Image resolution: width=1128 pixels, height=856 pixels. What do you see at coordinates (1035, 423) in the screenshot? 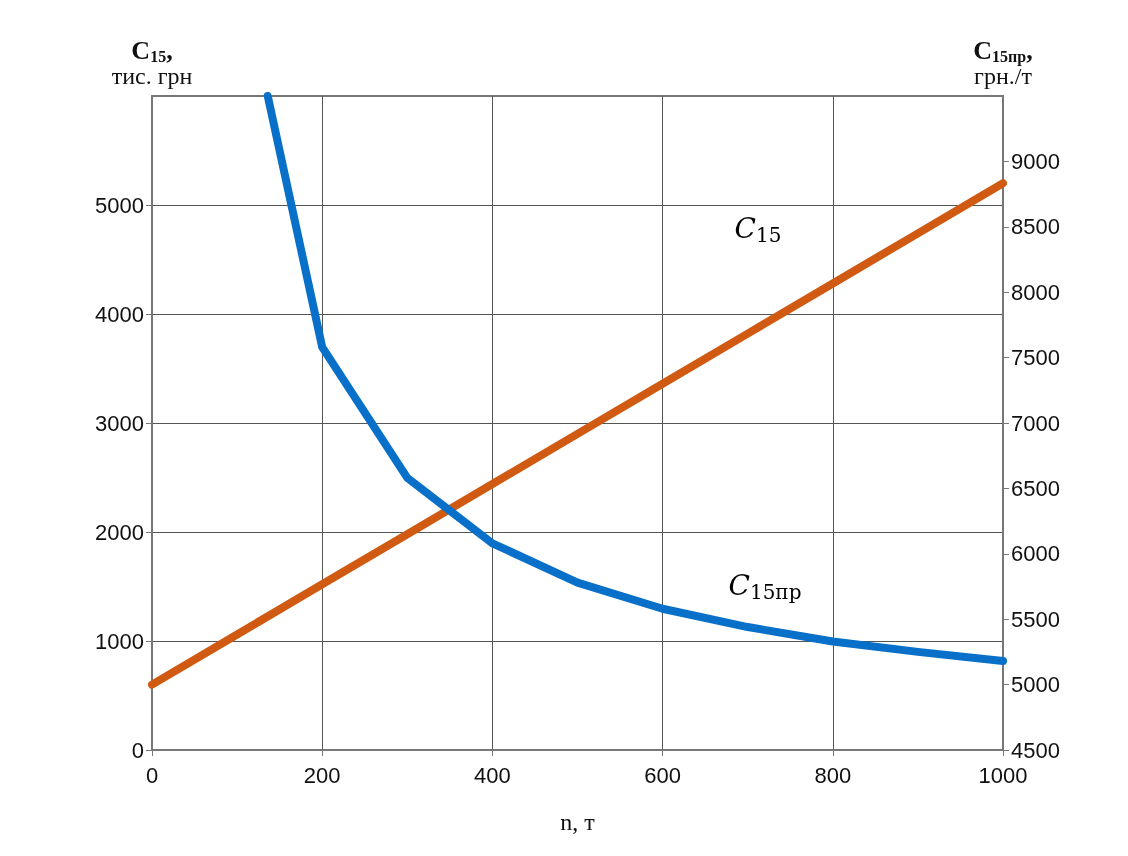
I see `y2-tick-label: 7000` at bounding box center [1035, 423].